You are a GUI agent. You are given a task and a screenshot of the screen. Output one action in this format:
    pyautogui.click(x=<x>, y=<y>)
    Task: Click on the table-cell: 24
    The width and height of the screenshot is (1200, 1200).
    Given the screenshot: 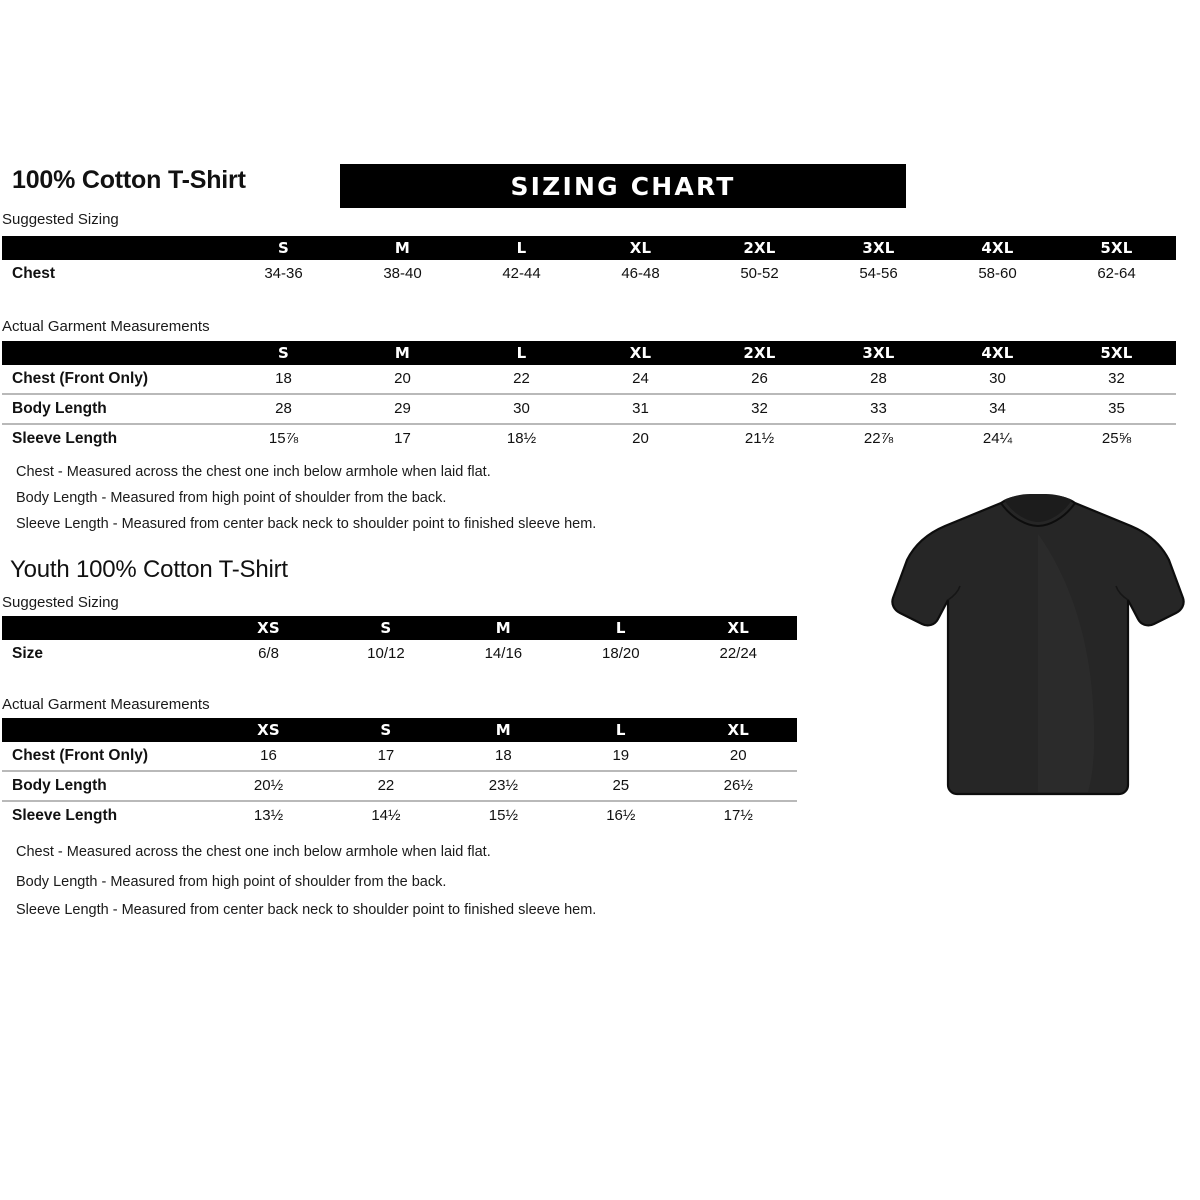 What is the action you would take?
    pyautogui.click(x=640, y=378)
    